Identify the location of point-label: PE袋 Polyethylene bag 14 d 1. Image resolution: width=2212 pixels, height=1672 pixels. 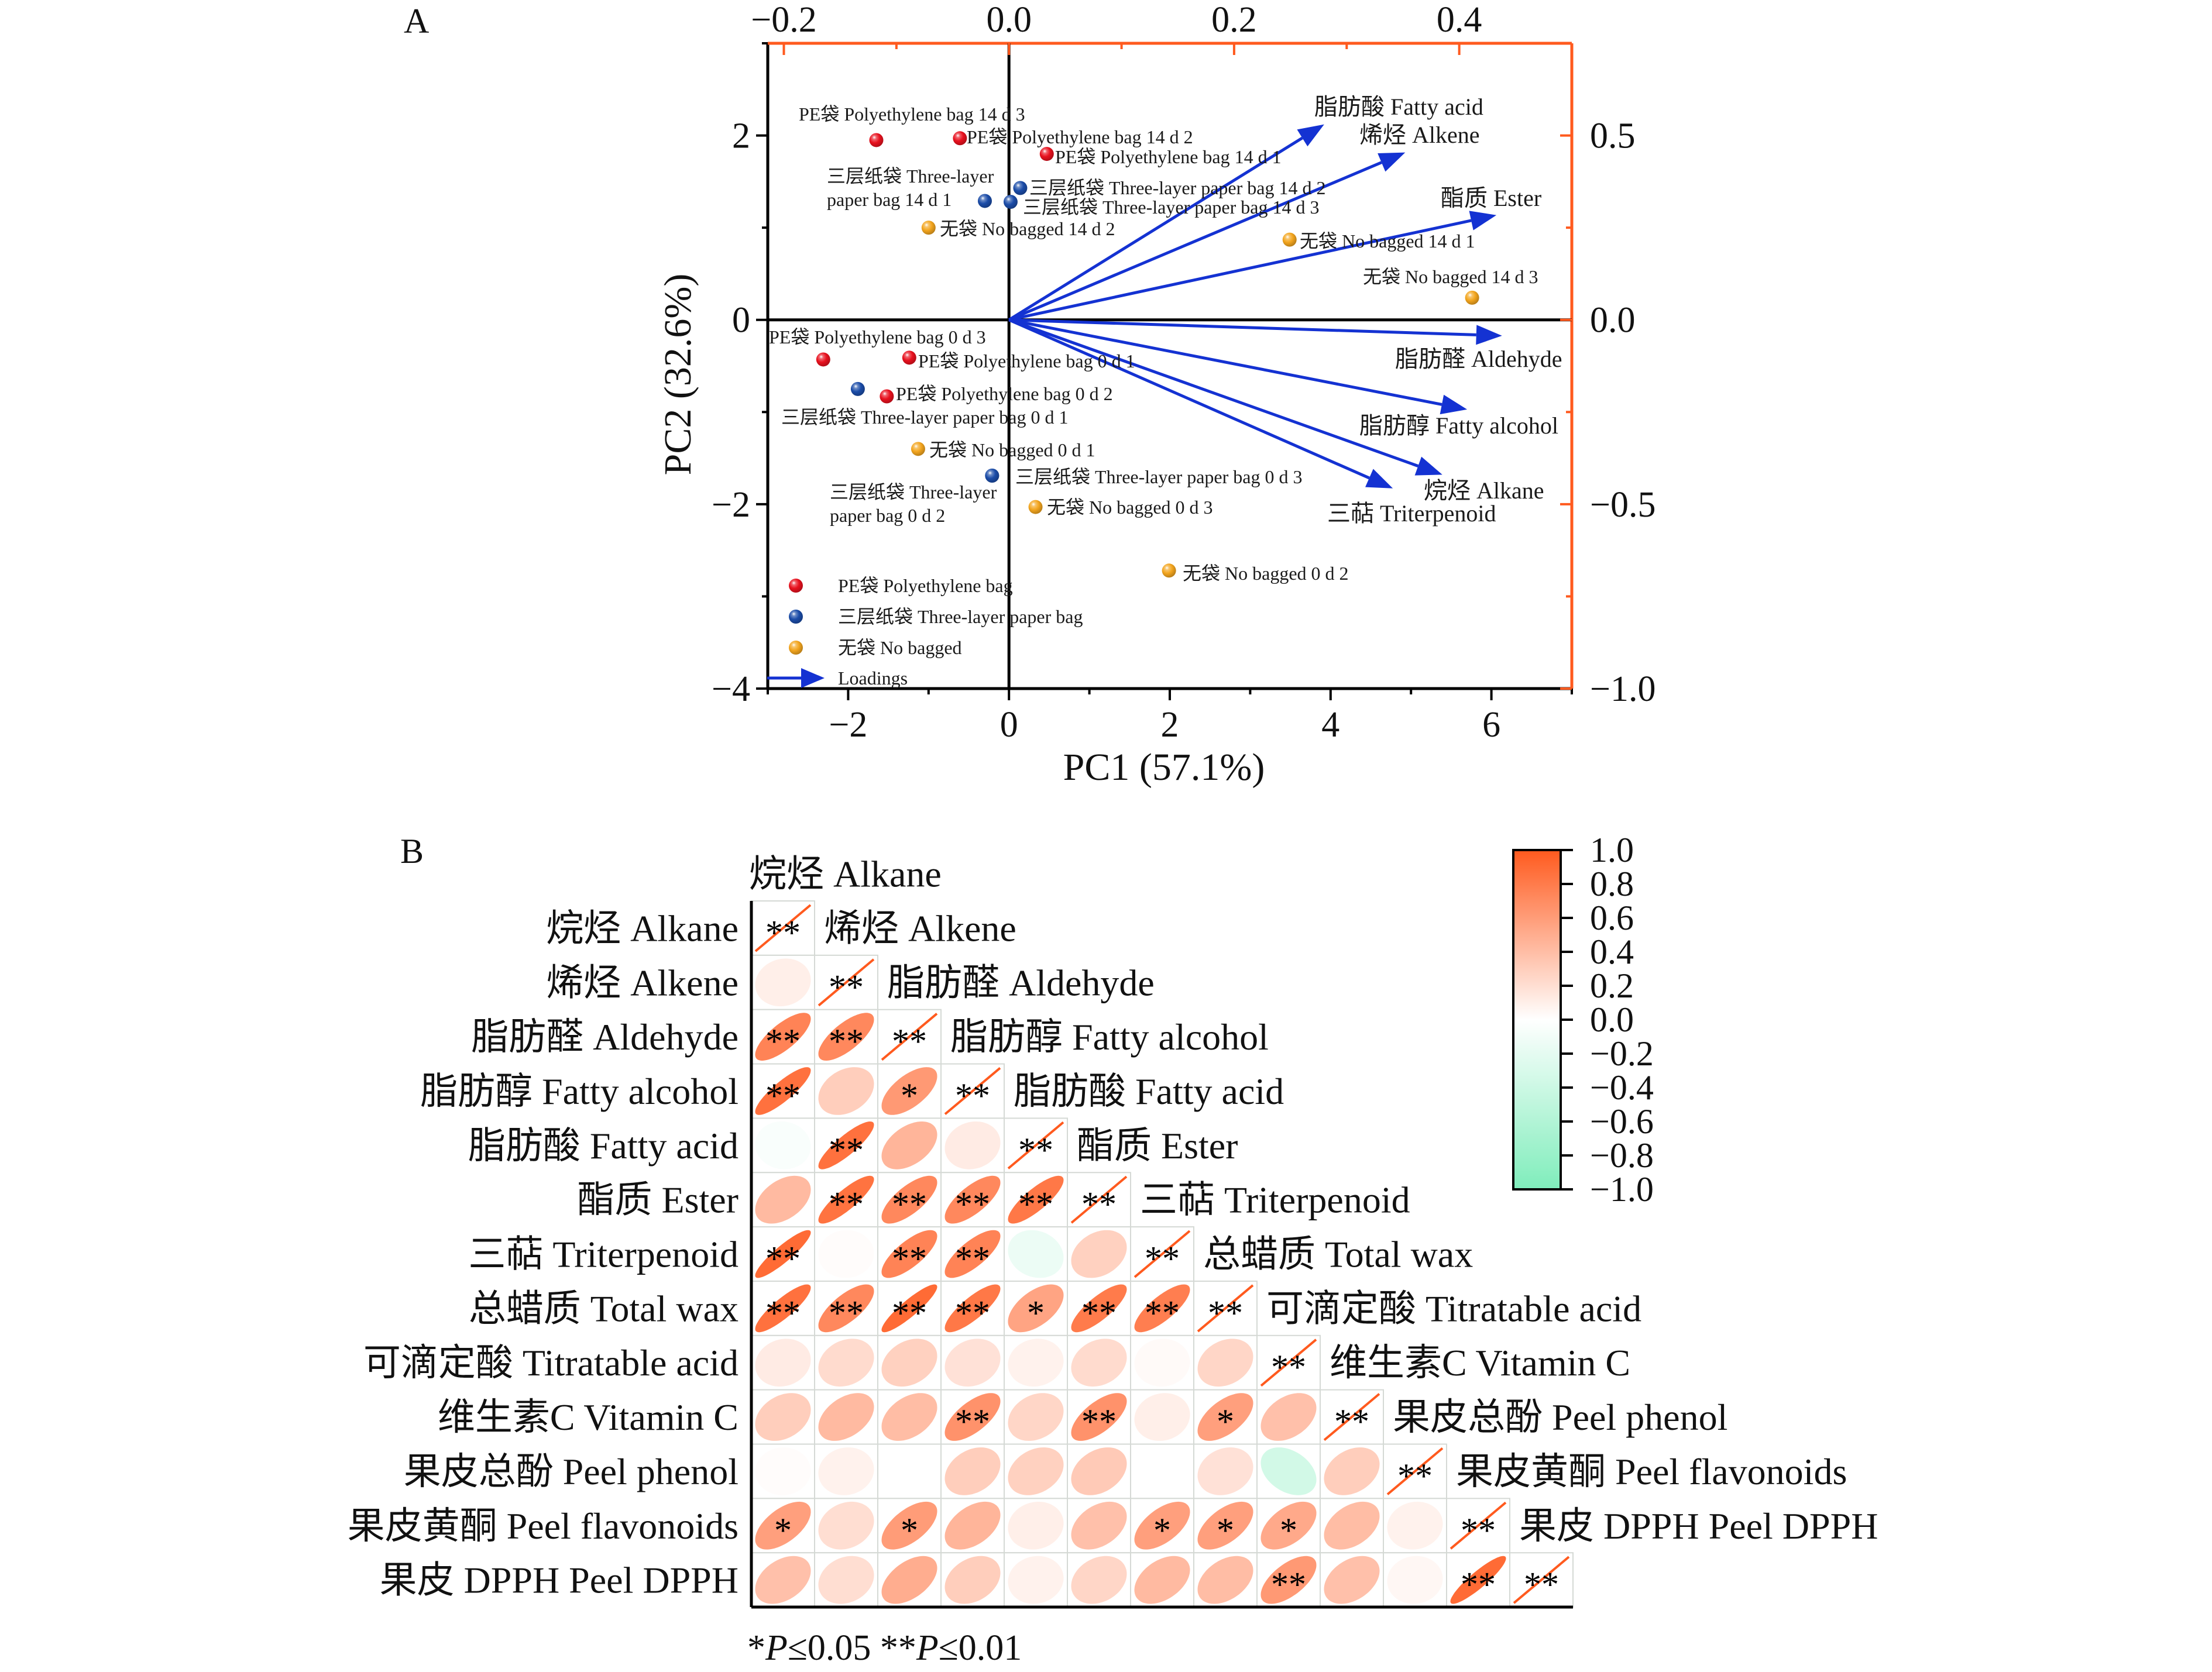
(1168, 156).